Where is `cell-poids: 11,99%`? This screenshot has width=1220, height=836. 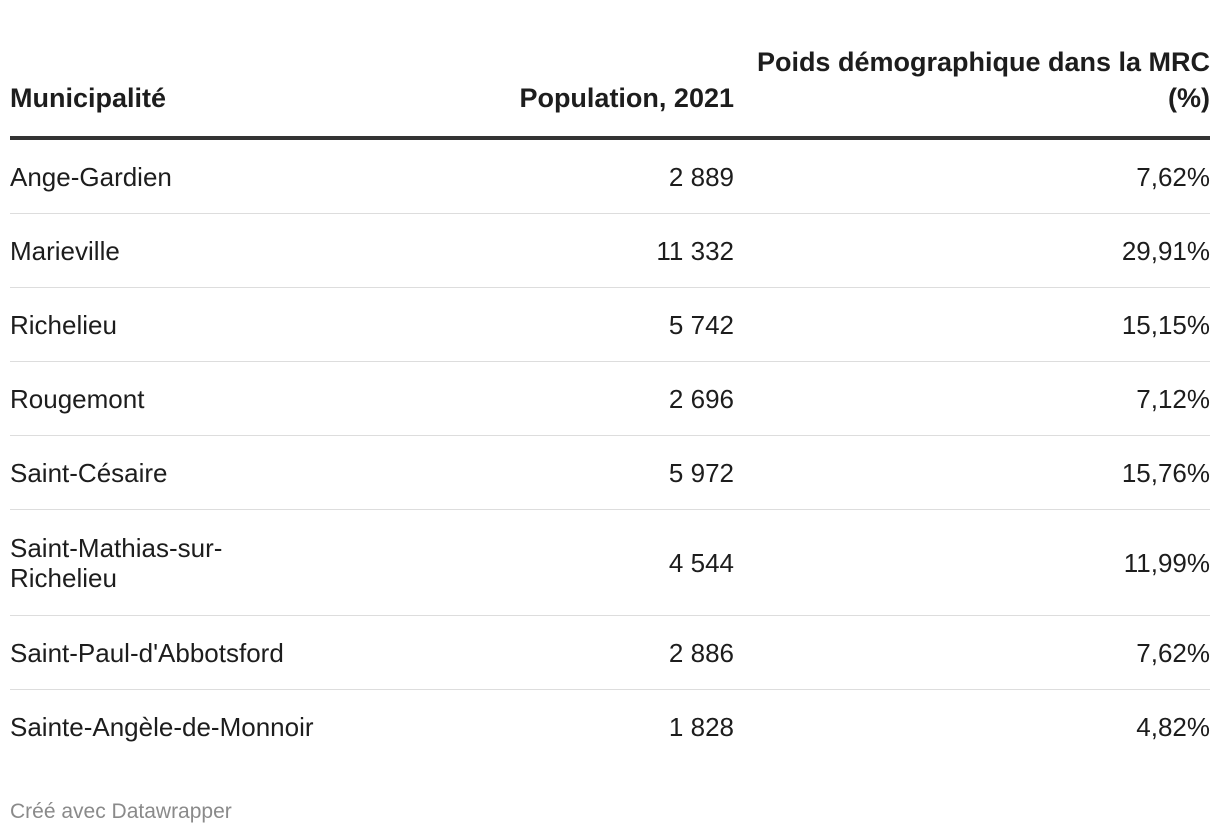
cell-poids: 11,99% is located at coordinates (972, 562).